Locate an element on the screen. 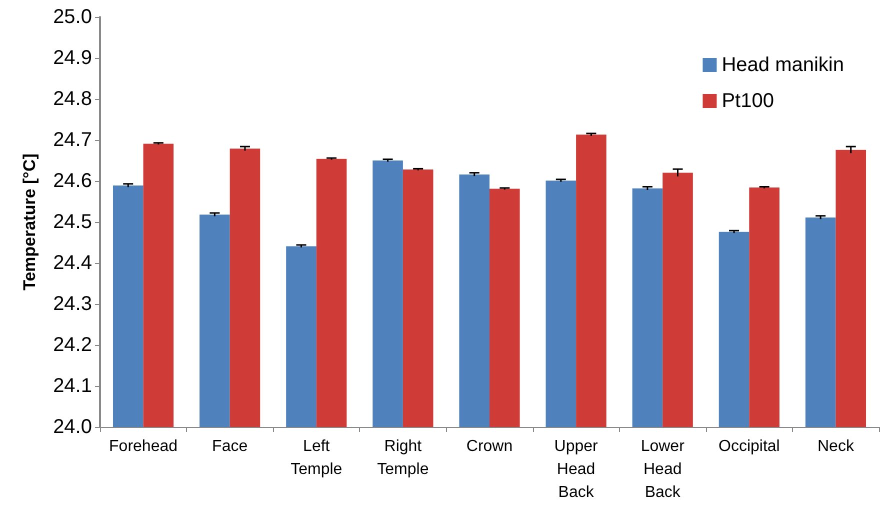 This screenshot has width=889, height=515. y-tick-label: 24.8 is located at coordinates (72, 99).